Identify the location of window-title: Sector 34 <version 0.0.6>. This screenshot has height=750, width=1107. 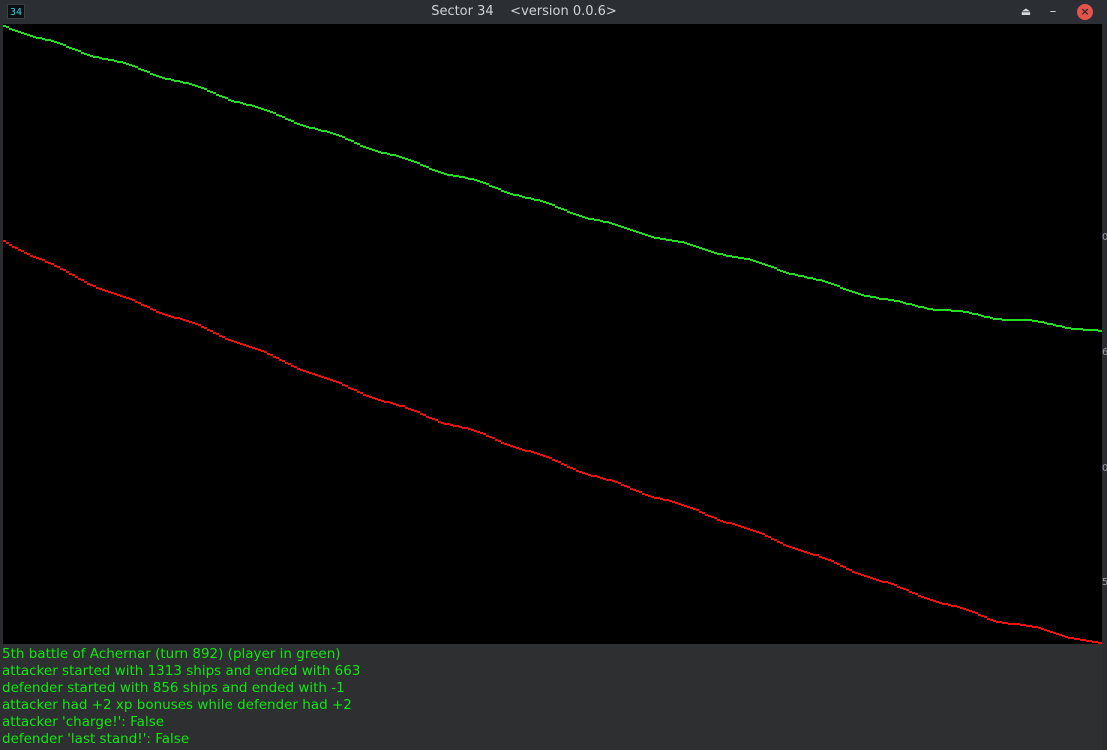
(524, 11).